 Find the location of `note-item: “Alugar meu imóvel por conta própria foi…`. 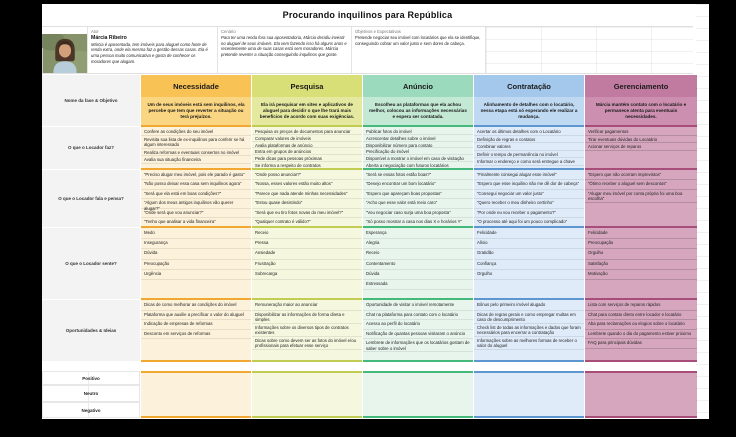

note-item: “Alugar meu imóvel por conta própria foi… is located at coordinates (641, 196).